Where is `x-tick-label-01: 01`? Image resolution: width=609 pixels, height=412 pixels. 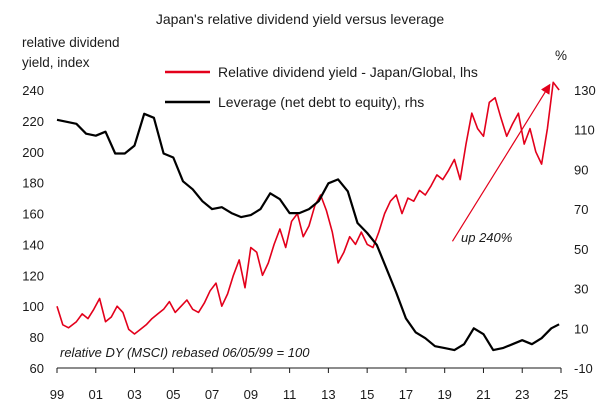 x-tick-label-01: 01 is located at coordinates (96, 394).